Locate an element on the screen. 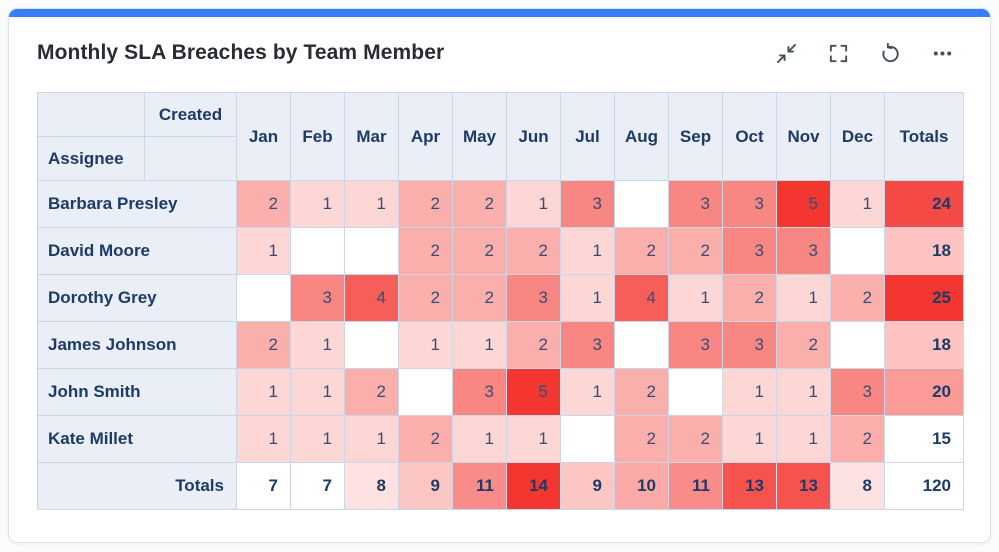  rows-dimension-label: Assignee is located at coordinates (91, 158).